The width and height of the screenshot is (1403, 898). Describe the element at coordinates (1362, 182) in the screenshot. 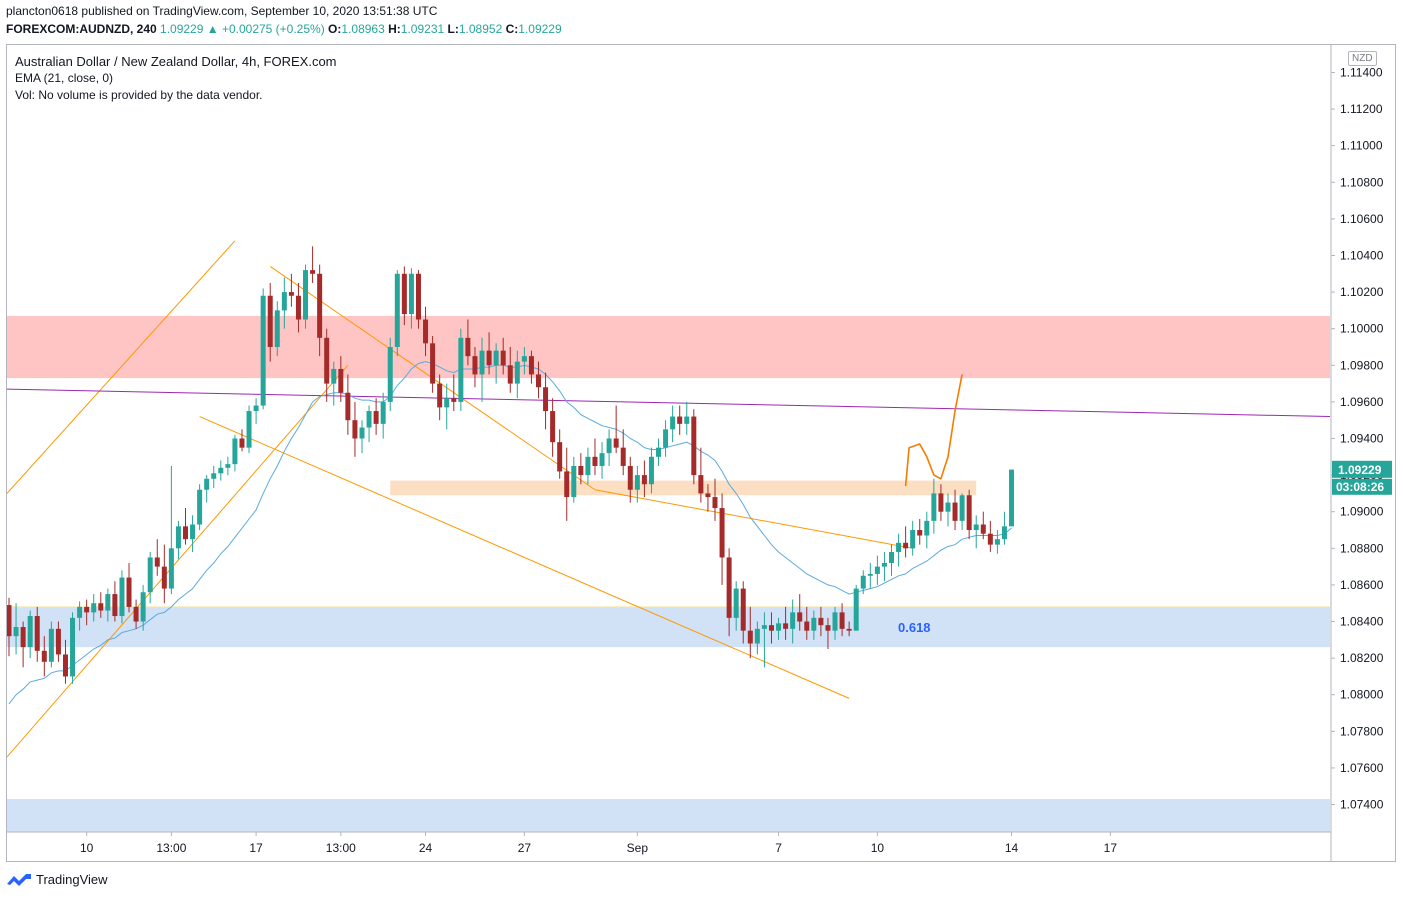

I see `price-tick-label: 1.10800` at that location.